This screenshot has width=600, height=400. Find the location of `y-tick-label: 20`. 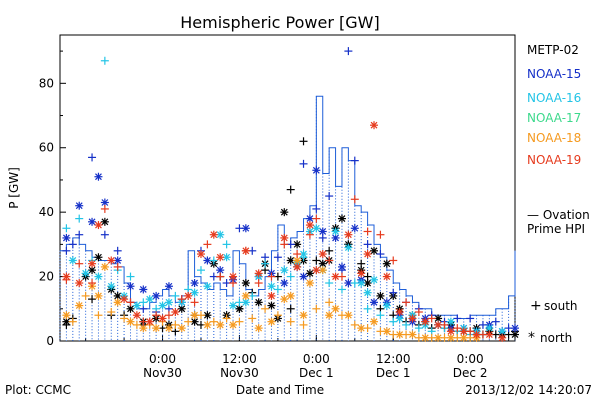

y-tick-label: 20 is located at coordinates (46, 277).